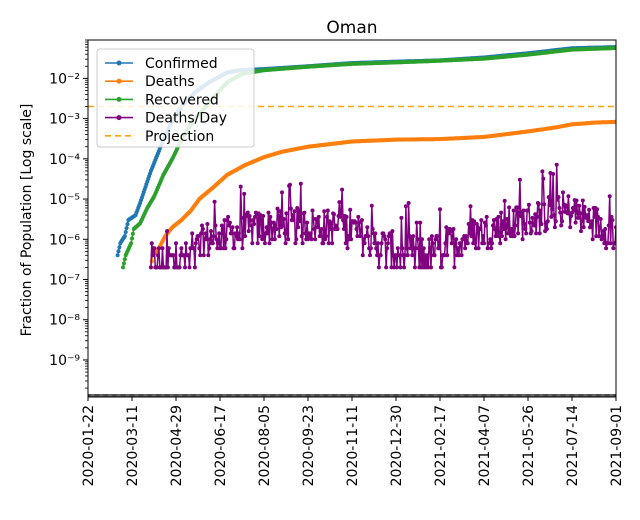  I want to click on legend-label: Projection, so click(179, 137).